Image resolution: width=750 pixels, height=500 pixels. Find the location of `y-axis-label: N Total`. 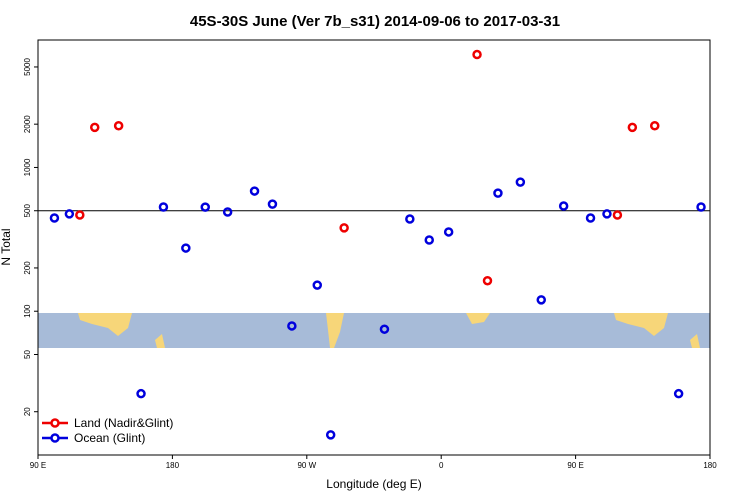

y-axis-label: N Total is located at coordinates (6, 246).